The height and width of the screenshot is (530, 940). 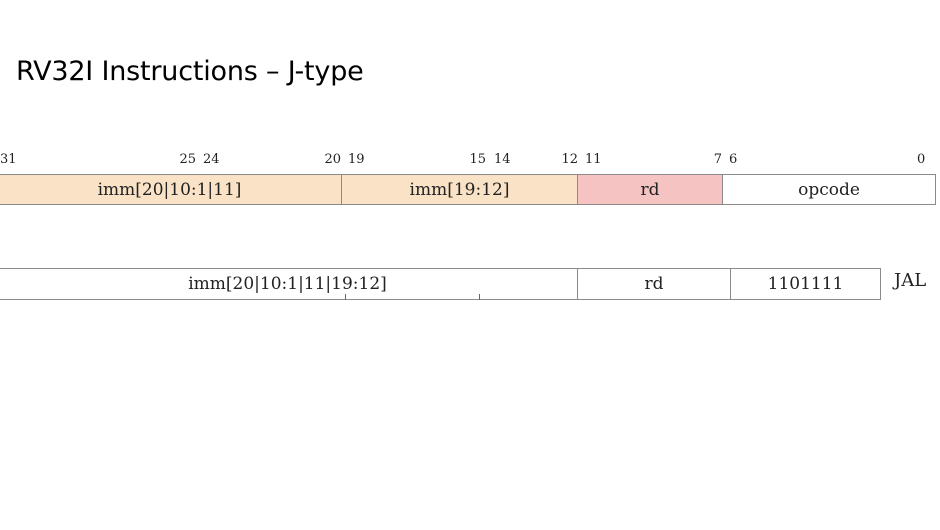 What do you see at coordinates (654, 284) in the screenshot?
I see `jal-field-rd: rd` at bounding box center [654, 284].